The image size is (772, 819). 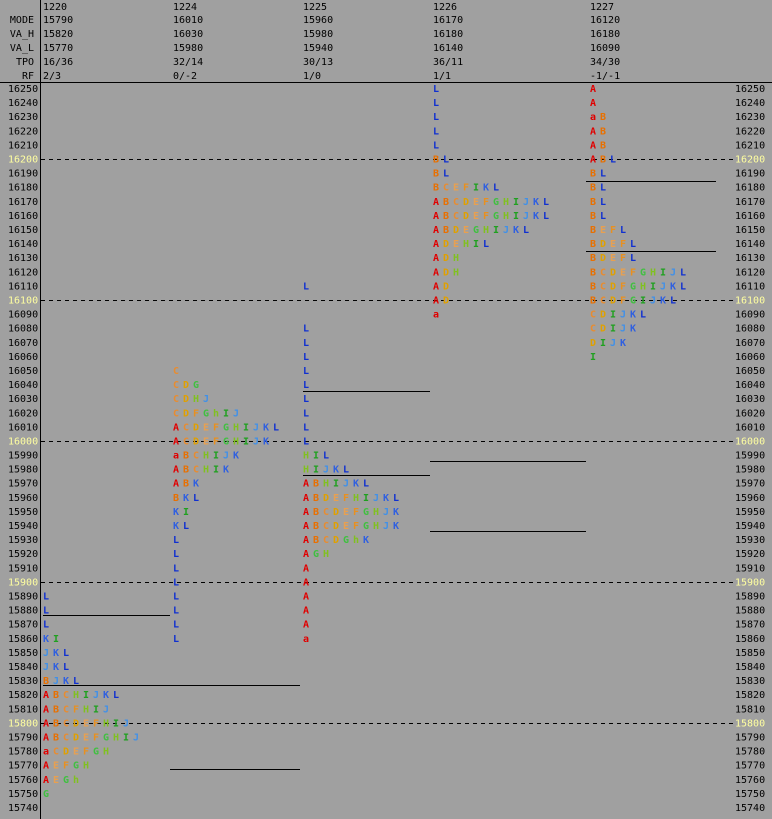 What do you see at coordinates (23, 526) in the screenshot?
I see `price-label-left: 15940` at bounding box center [23, 526].